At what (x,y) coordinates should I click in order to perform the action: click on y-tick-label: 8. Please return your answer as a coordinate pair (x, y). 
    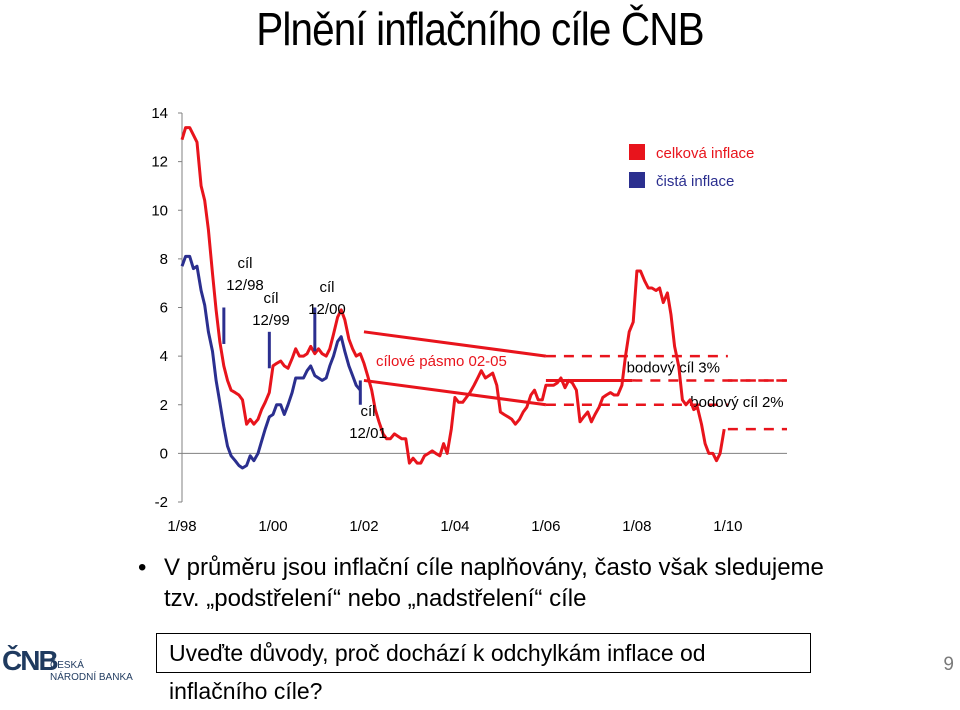
    Looking at the image, I should click on (164, 259).